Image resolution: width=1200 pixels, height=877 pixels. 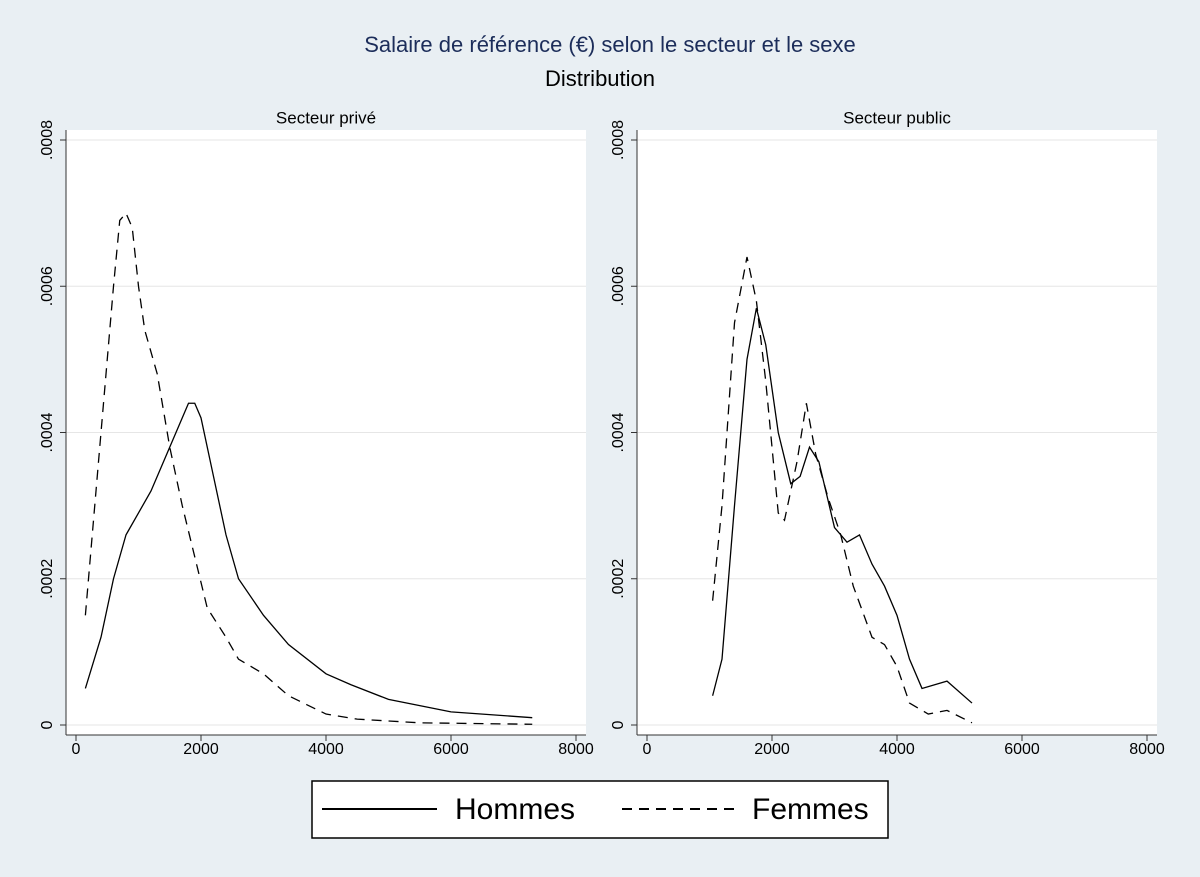 I want to click on panel-title: Secteur privé, so click(x=326, y=117).